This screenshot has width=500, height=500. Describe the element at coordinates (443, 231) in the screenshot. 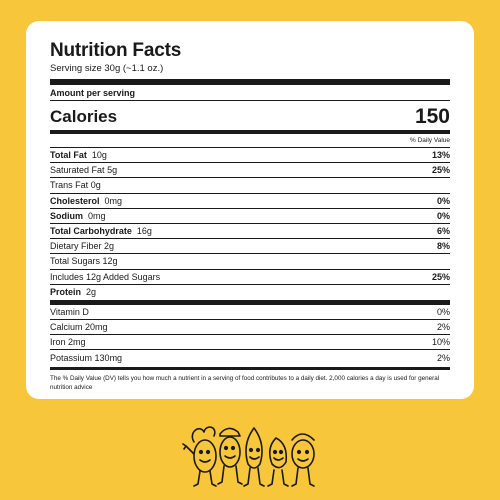

I see `daily-value-percent: 6%` at that location.